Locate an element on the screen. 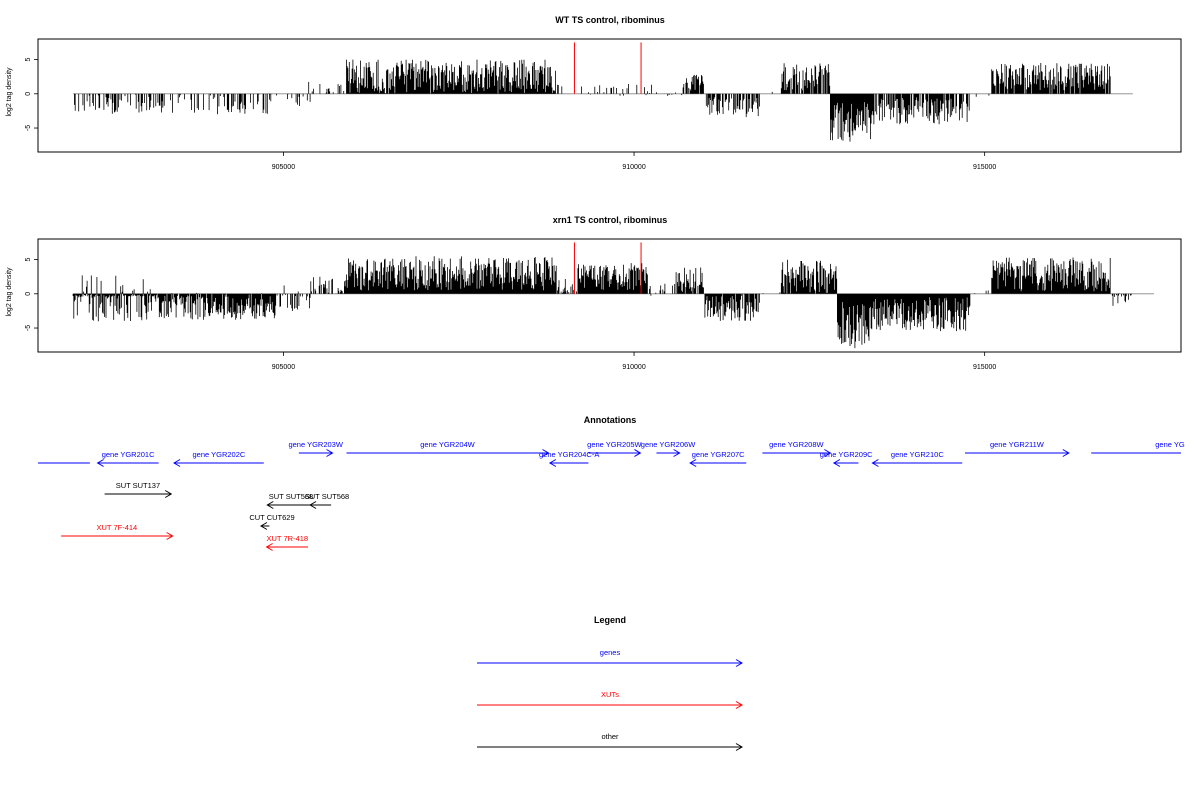 The width and height of the screenshot is (1200, 800). annotation-feature: gene YGR201C is located at coordinates (127, 458).